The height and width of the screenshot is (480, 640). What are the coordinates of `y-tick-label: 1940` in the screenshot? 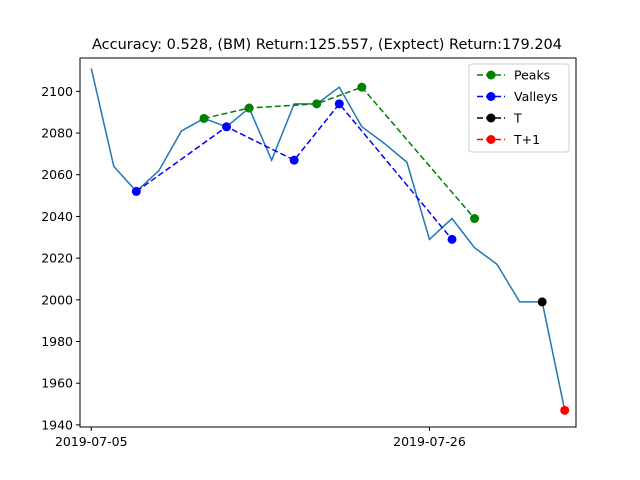 It's located at (57, 424).